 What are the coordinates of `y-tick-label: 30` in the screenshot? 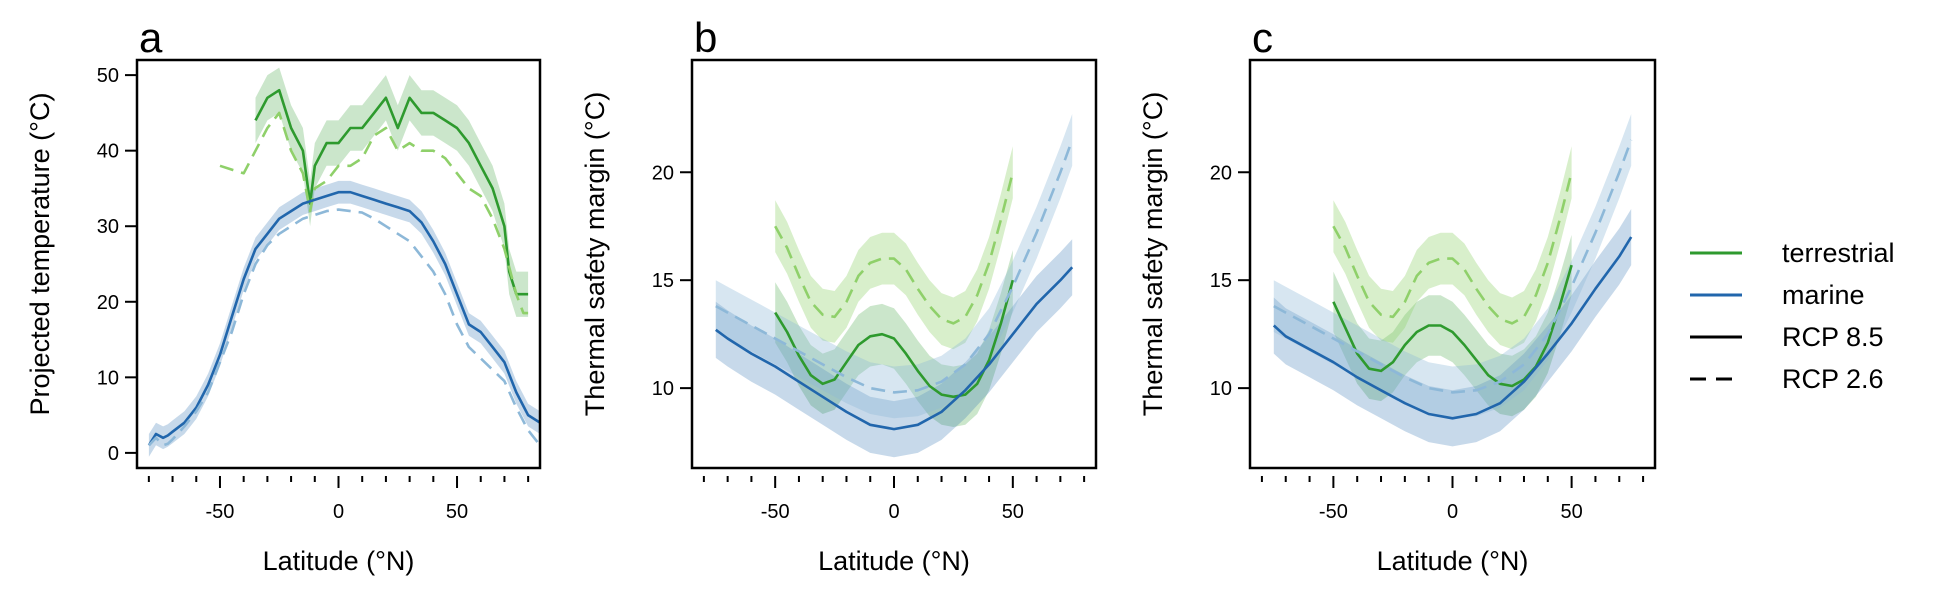 It's located at (108, 227).